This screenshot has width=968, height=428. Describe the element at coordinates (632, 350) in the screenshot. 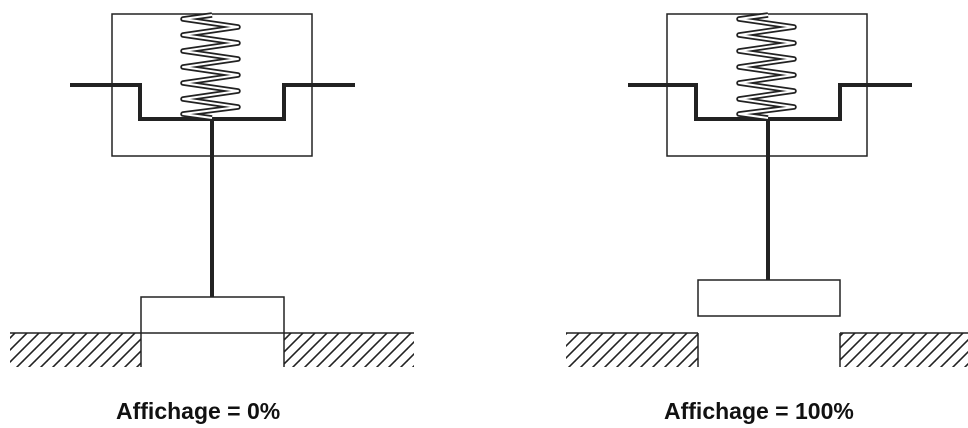

I see `valve-seat-right-a` at that location.